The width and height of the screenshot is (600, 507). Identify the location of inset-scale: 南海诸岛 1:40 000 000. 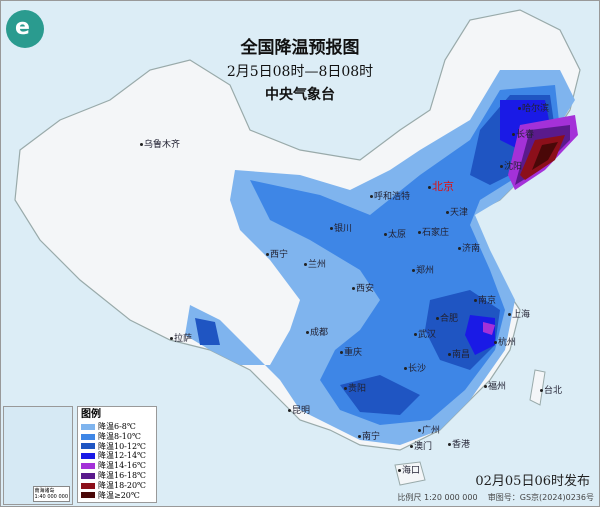
(51, 494).